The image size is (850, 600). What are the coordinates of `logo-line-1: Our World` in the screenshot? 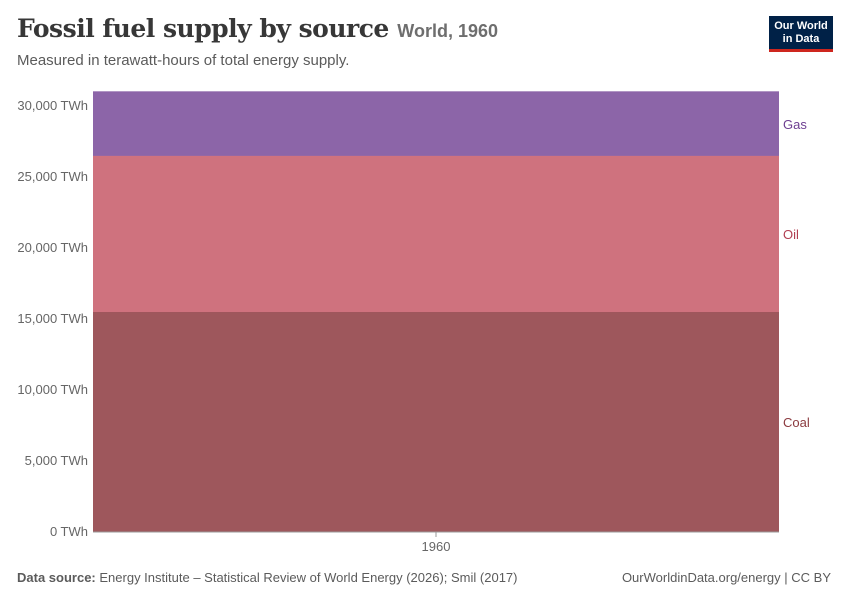 It's located at (801, 26).